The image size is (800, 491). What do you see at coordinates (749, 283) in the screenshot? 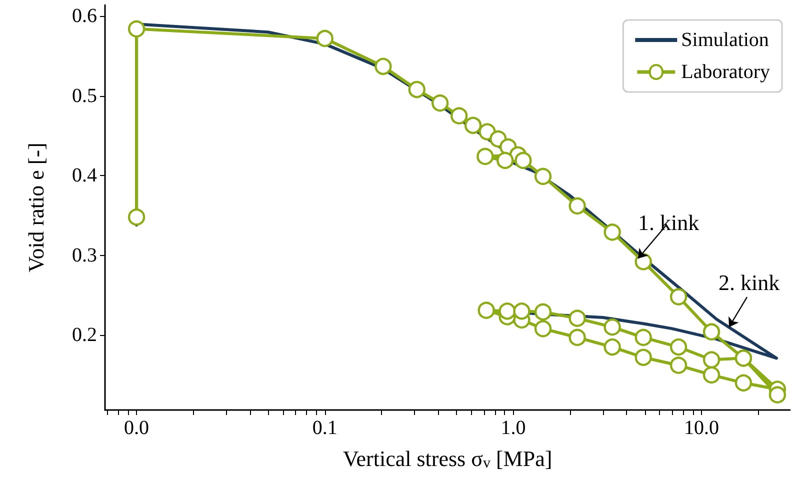
I see `annotation: 2. kink` at bounding box center [749, 283].